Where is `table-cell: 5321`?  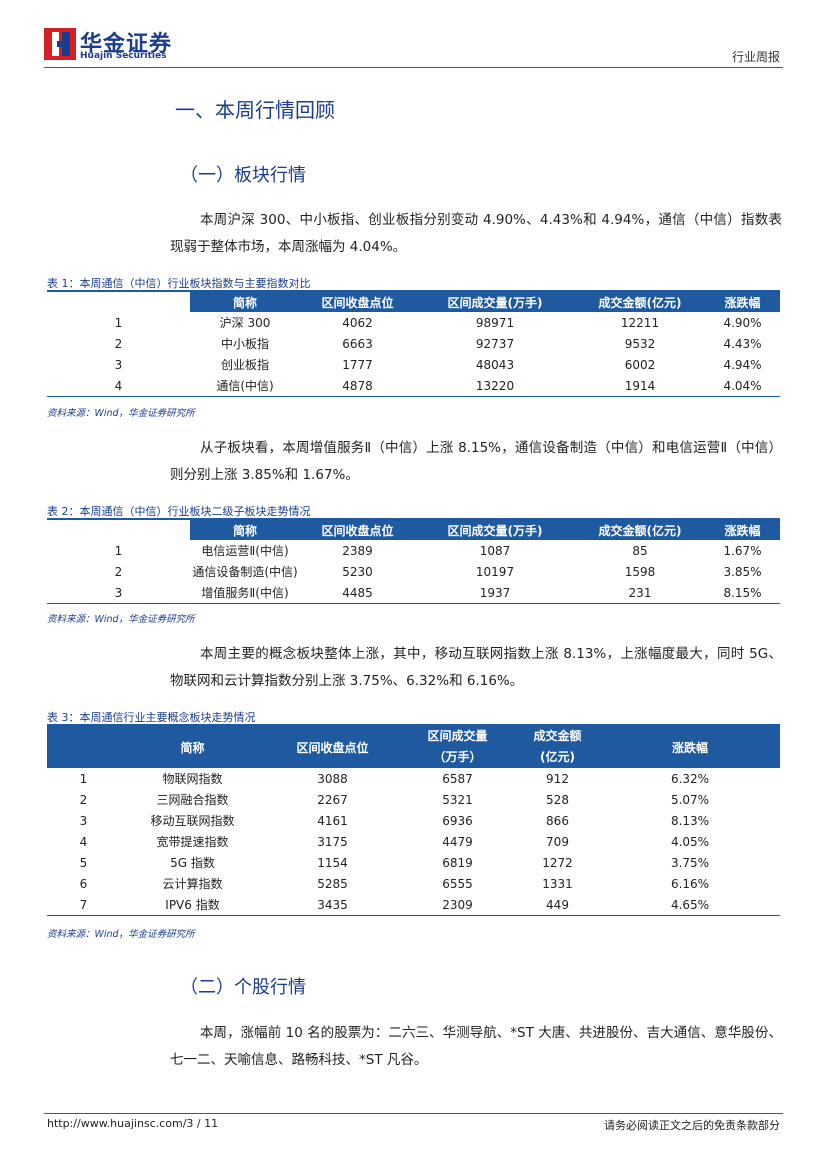 table-cell: 5321 is located at coordinates (457, 799).